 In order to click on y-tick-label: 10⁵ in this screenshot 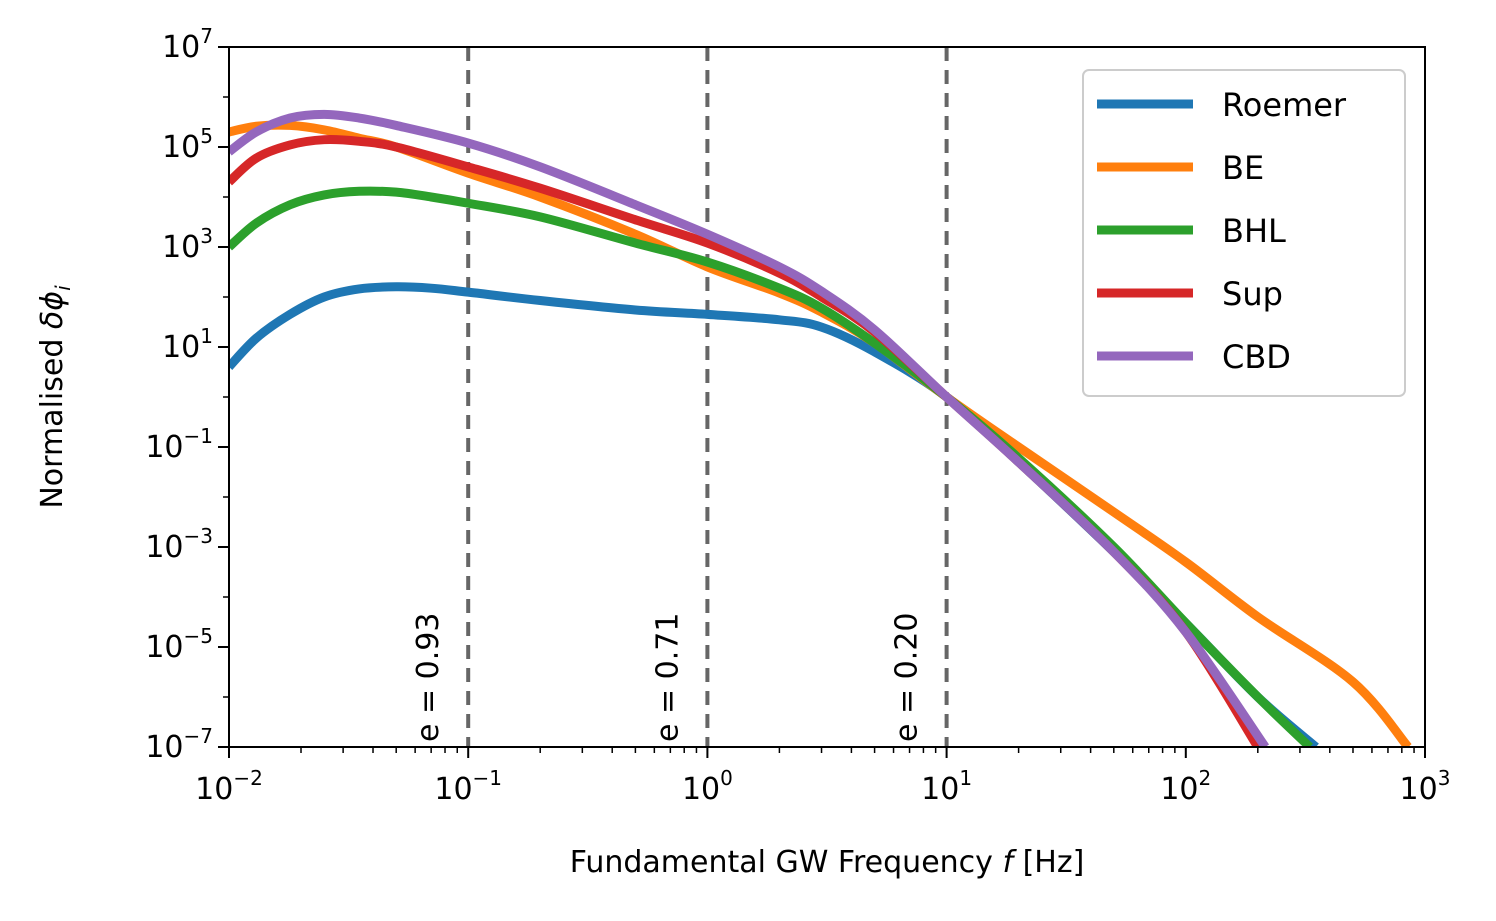, I will do `click(187, 144)`.